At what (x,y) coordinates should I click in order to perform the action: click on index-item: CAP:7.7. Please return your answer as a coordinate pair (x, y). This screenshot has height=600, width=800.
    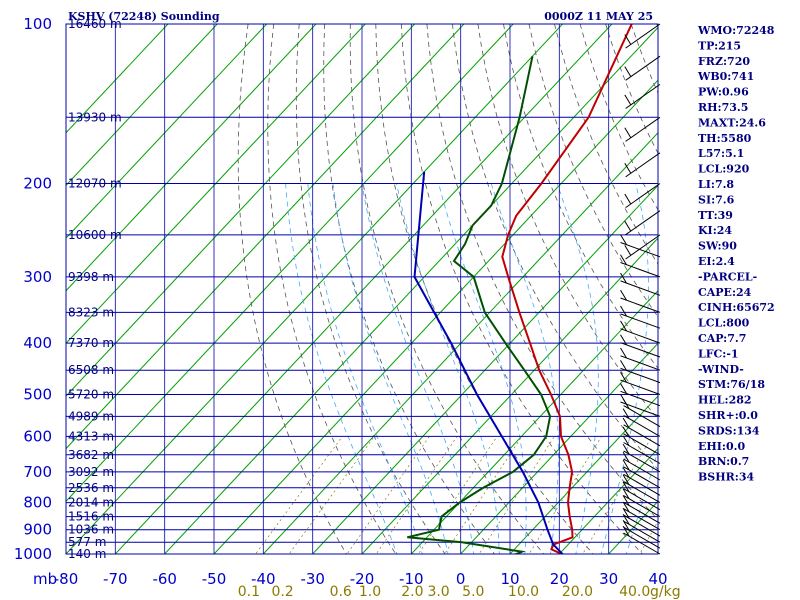
    Looking at the image, I should click on (722, 338).